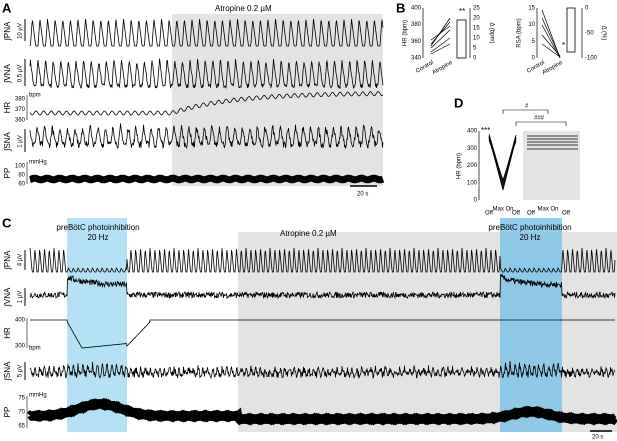 The image size is (617, 441). Describe the element at coordinates (458, 102) in the screenshot. I see `panel-label: D` at that location.